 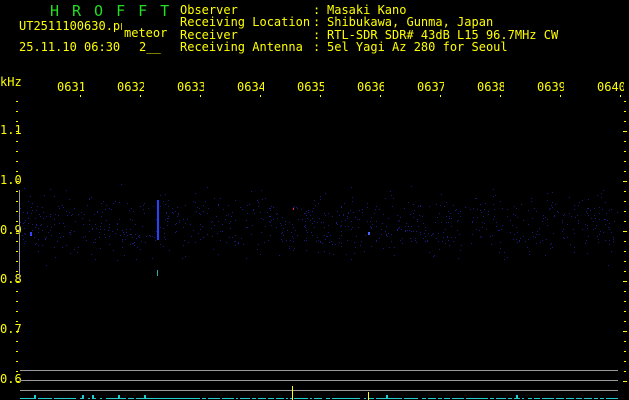 I want to click on time-label: 0633, so click(x=190, y=87).